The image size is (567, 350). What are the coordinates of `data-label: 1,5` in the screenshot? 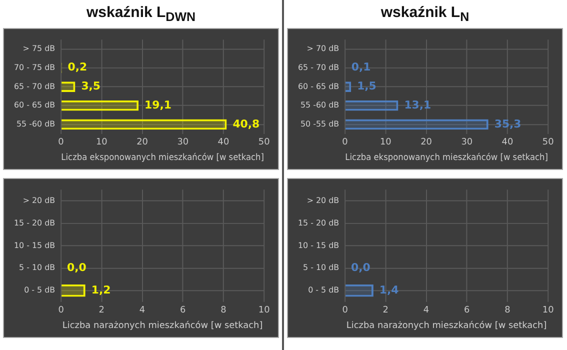 It's located at (366, 86).